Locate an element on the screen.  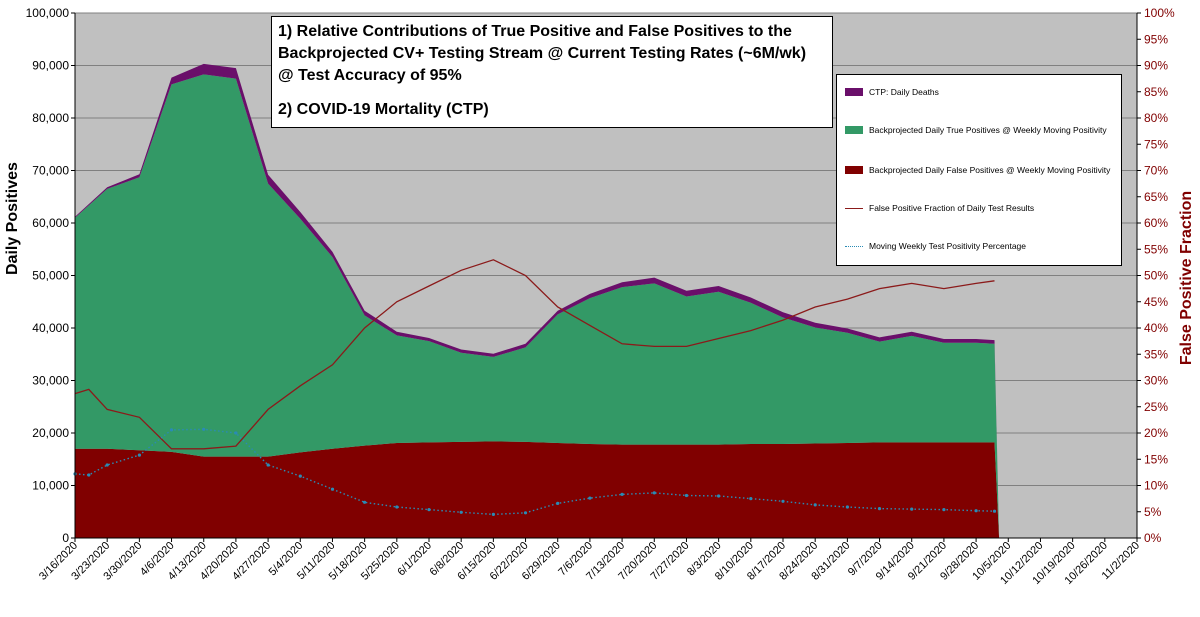
y2-tick-label: 65% is located at coordinates (1156, 197).